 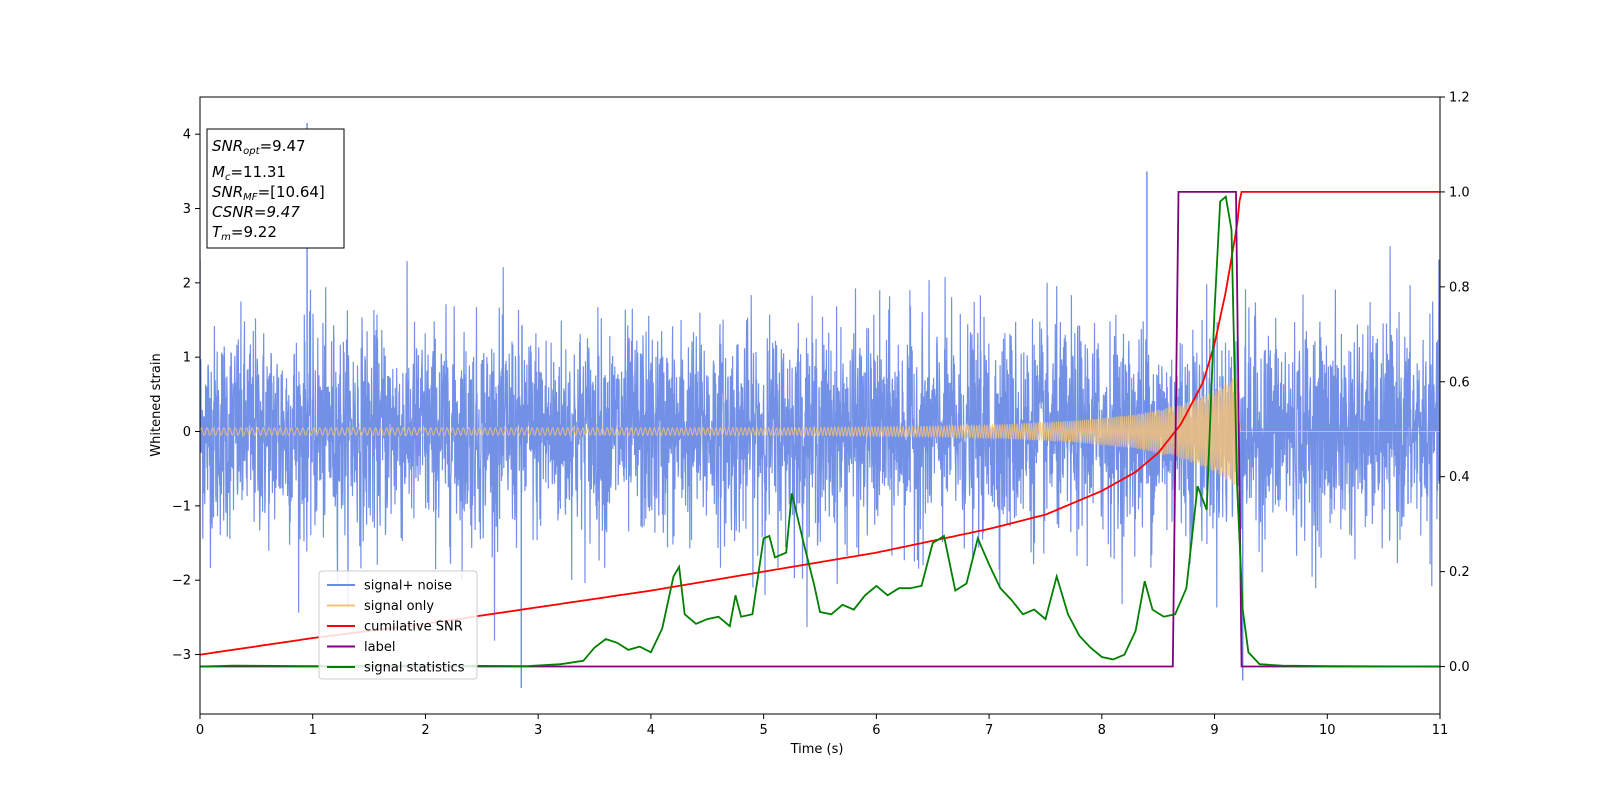 What do you see at coordinates (408, 586) in the screenshot?
I see `legend-label: signal+ noise` at bounding box center [408, 586].